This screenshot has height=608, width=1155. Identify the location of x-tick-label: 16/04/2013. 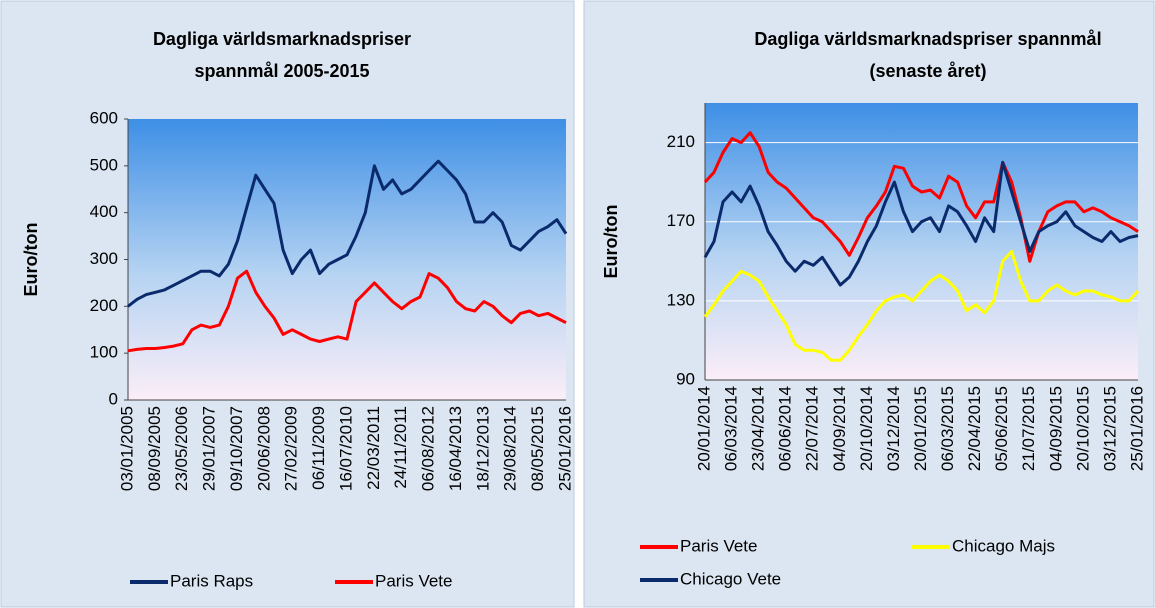
(455, 448).